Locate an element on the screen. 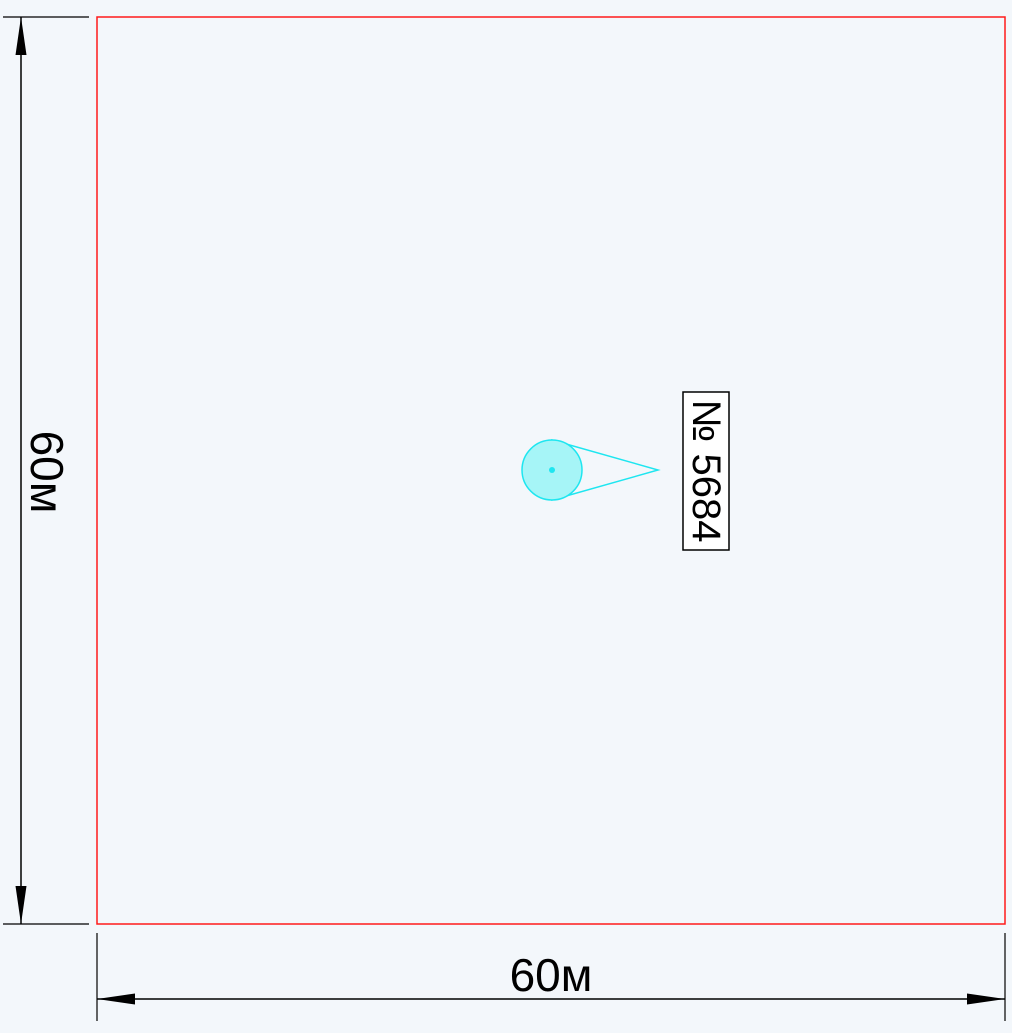  arrow-down-icon is located at coordinates (21, 905).